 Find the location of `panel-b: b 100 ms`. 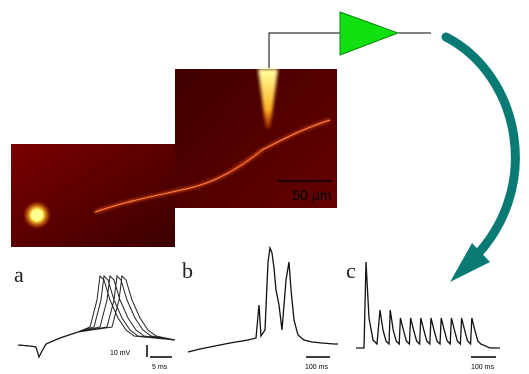

panel-b: b 100 ms is located at coordinates (260, 308).